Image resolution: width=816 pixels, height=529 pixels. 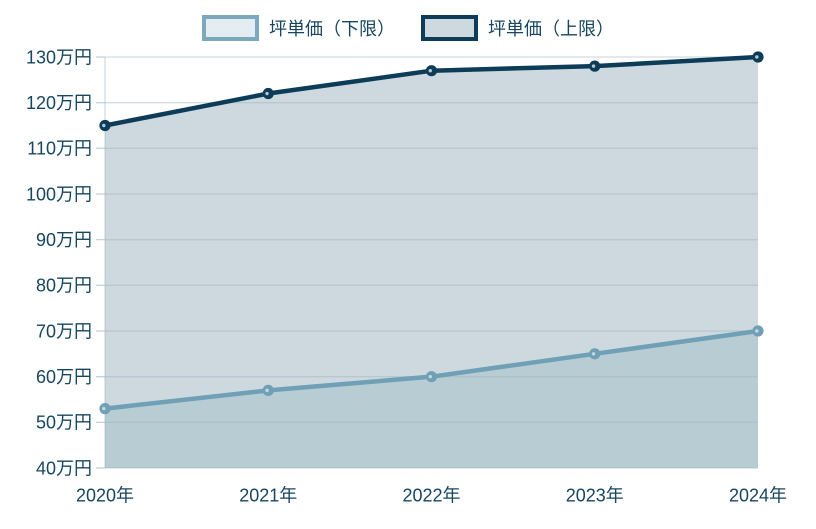 What do you see at coordinates (64, 240) in the screenshot?
I see `y-axis-label: 90万円` at bounding box center [64, 240].